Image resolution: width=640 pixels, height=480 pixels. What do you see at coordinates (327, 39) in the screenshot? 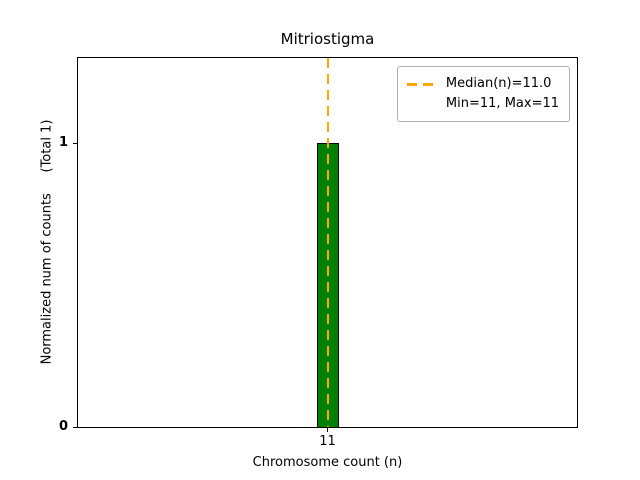
I see `chart-title: Mitriostigma` at bounding box center [327, 39].